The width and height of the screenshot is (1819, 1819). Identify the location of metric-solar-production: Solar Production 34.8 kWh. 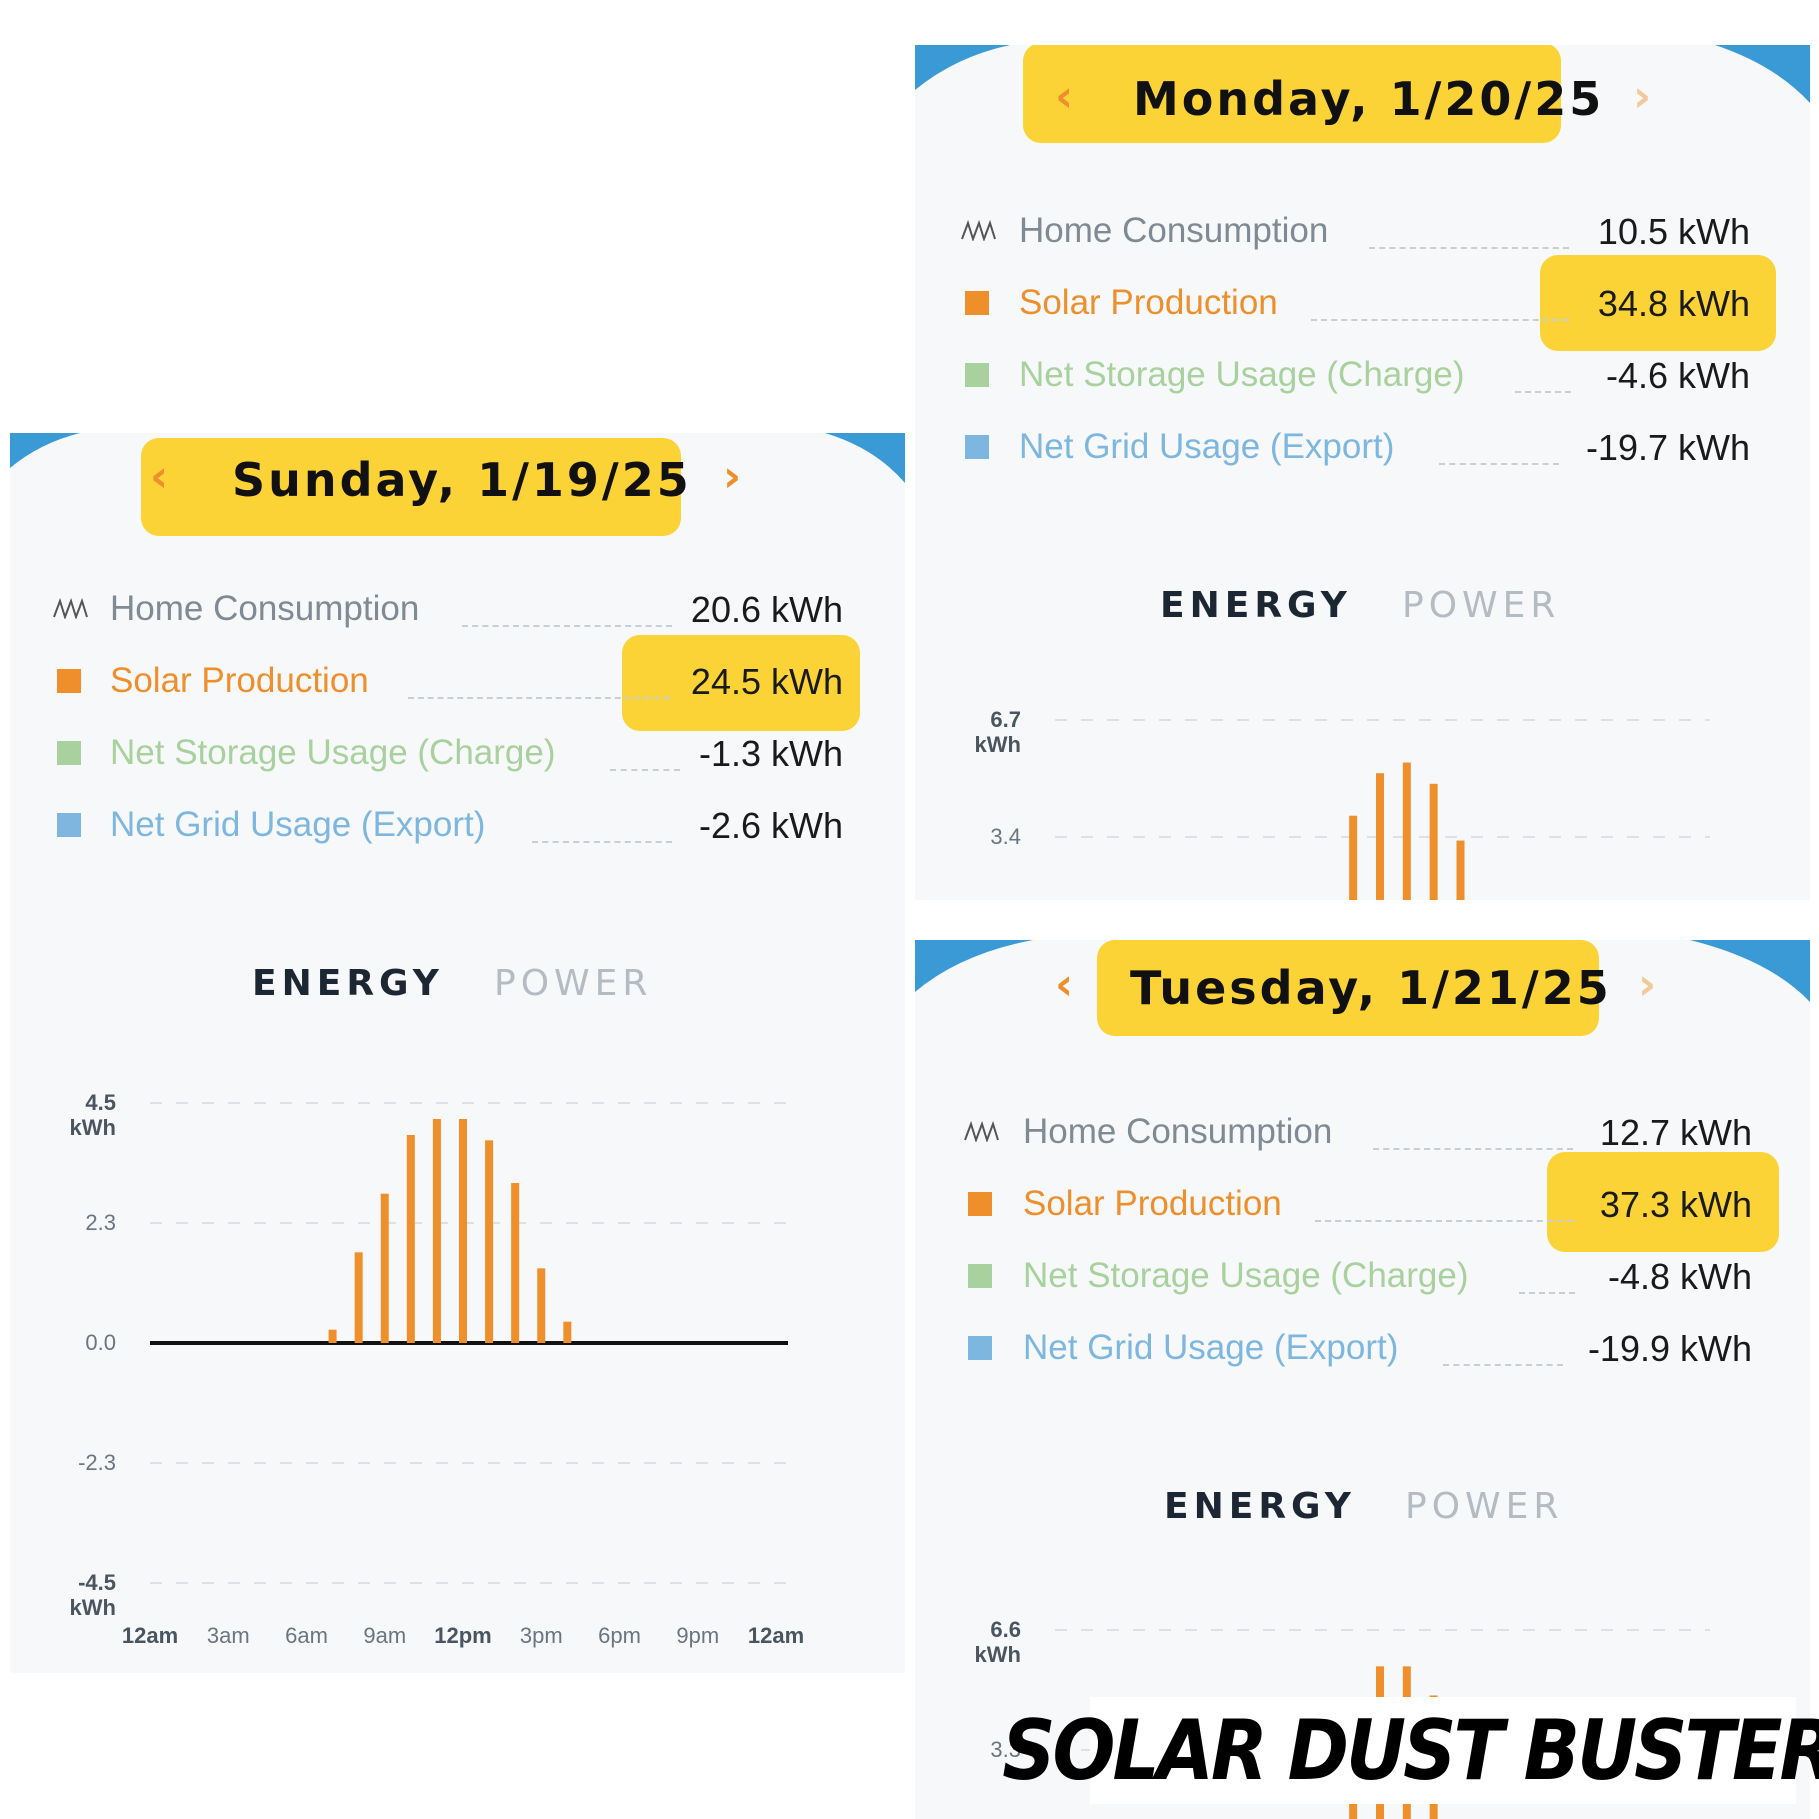
(1362, 302).